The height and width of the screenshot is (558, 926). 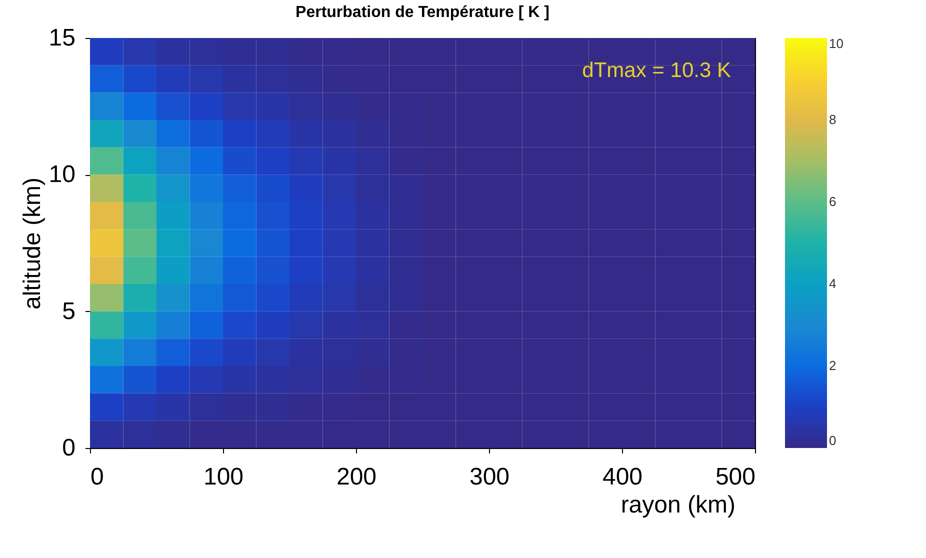 I want to click on y-tick-label: 5, so click(x=69, y=311).